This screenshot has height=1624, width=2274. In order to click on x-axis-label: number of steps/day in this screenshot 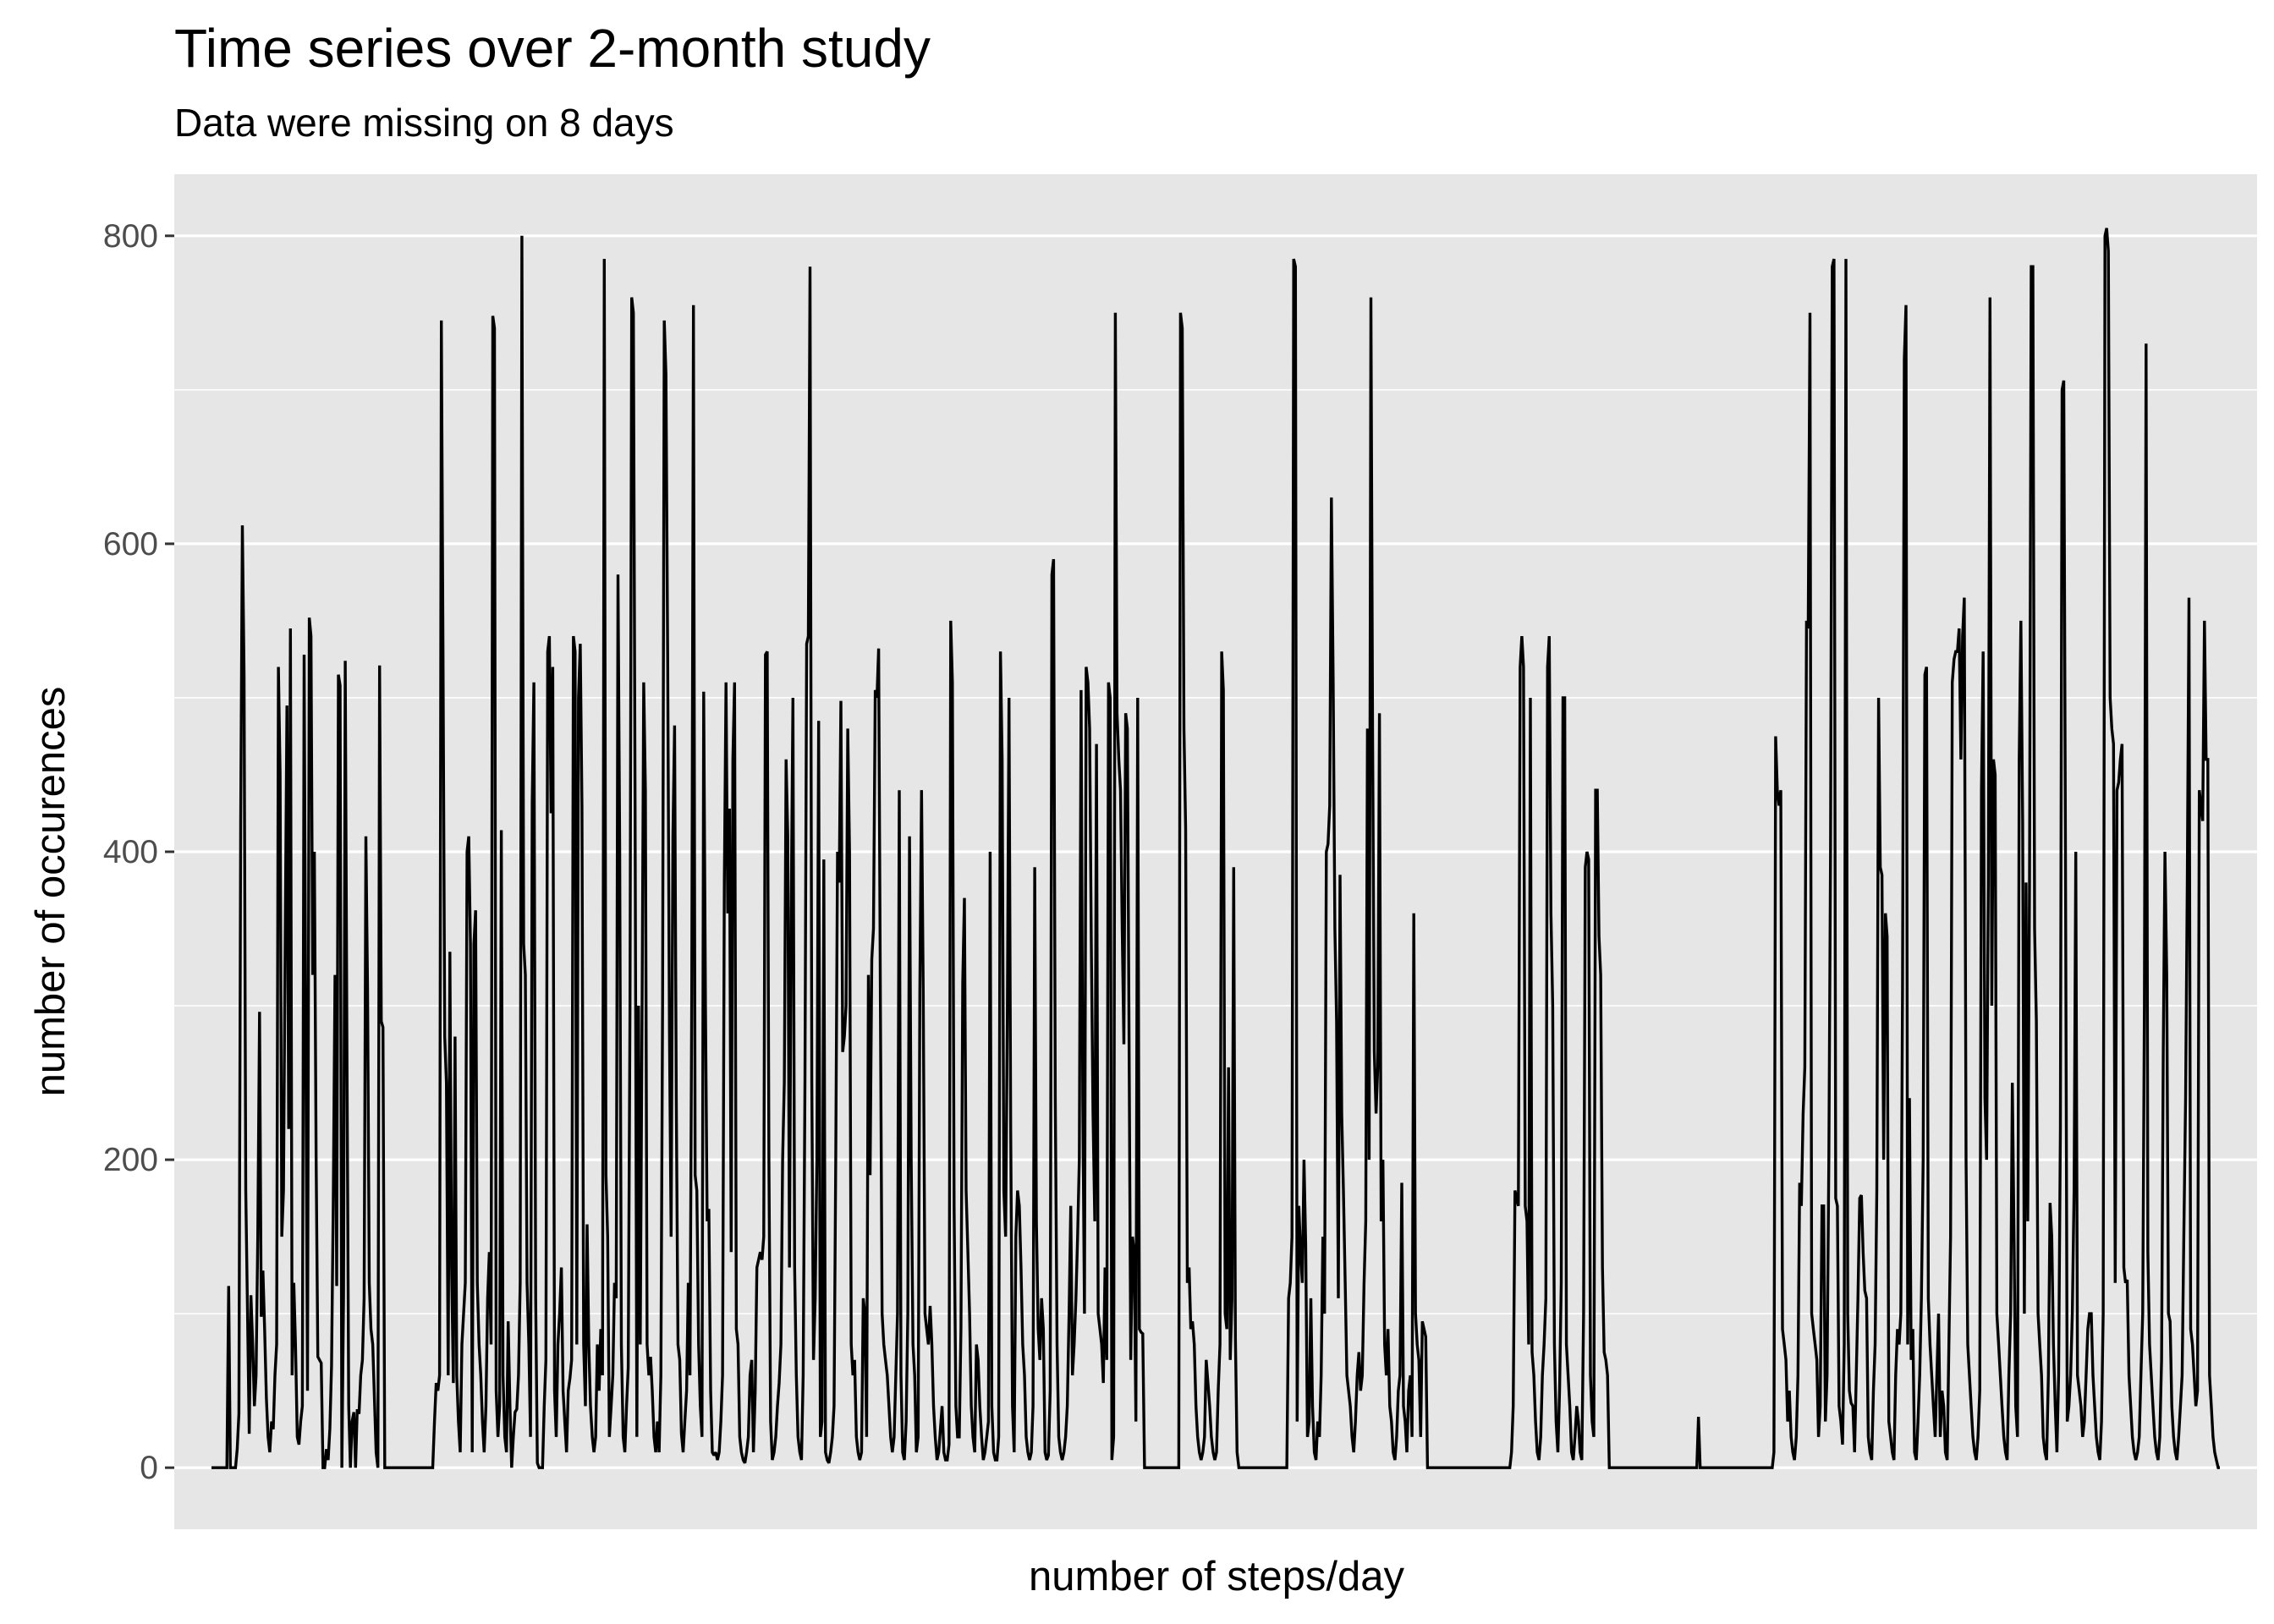, I will do `click(1216, 1577)`.